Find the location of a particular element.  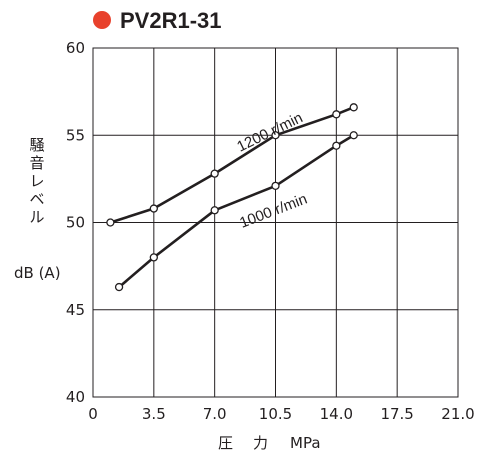

y-axis-ticks: 40 45 50 55 60 is located at coordinates (75, 222).